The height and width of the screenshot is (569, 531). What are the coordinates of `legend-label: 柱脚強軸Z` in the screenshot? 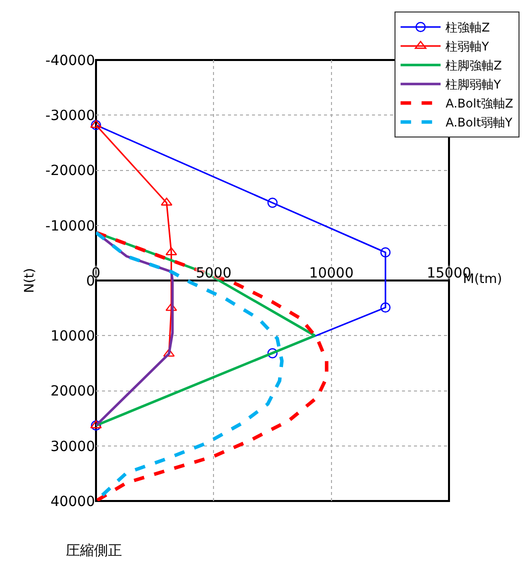 It's located at (474, 65).